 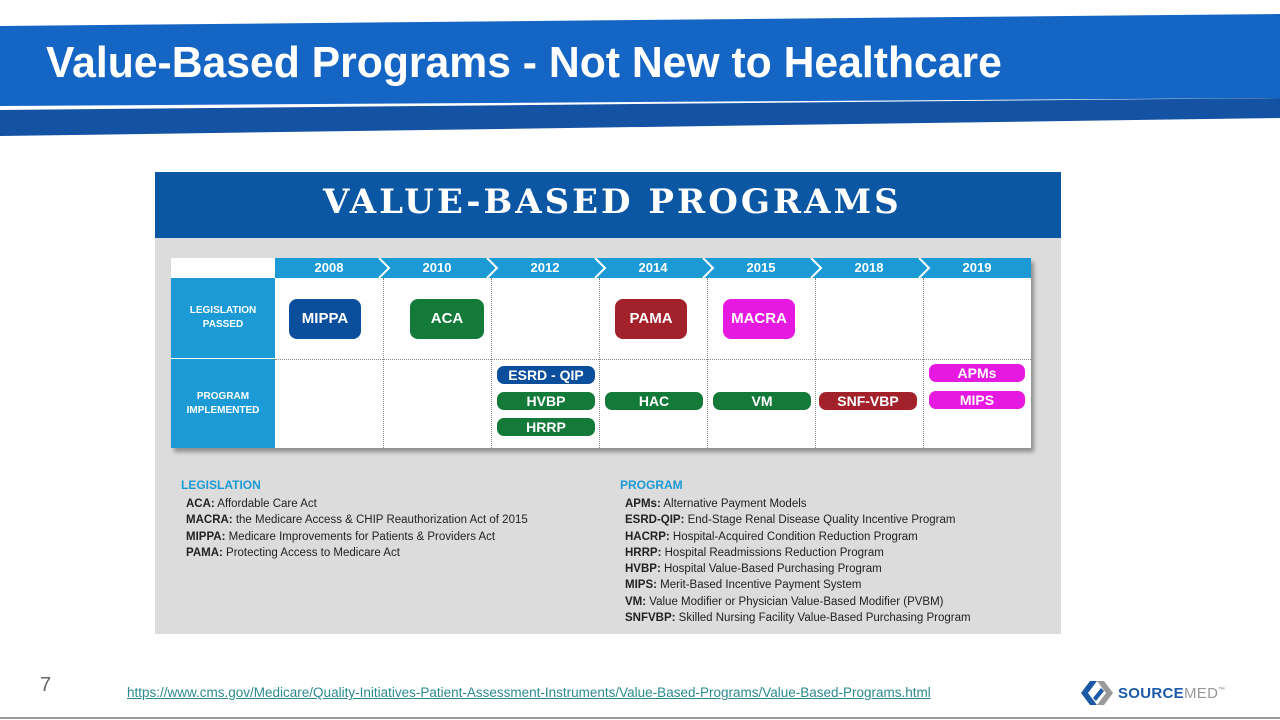 I want to click on sourcemed-logo-icon, so click(x=1097, y=693).